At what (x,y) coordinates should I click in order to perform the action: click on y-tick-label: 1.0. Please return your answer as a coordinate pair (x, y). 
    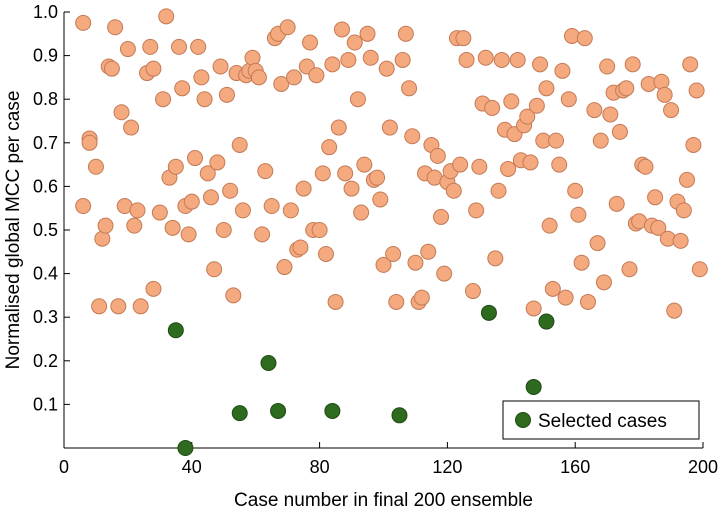
    Looking at the image, I should click on (45, 12).